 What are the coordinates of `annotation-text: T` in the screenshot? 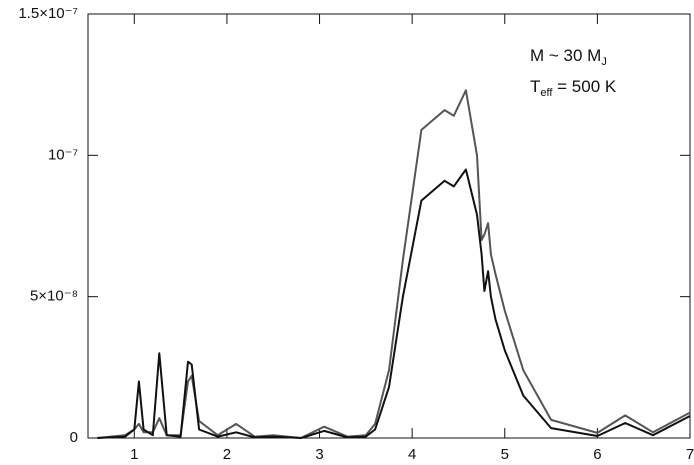 It's located at (535, 86).